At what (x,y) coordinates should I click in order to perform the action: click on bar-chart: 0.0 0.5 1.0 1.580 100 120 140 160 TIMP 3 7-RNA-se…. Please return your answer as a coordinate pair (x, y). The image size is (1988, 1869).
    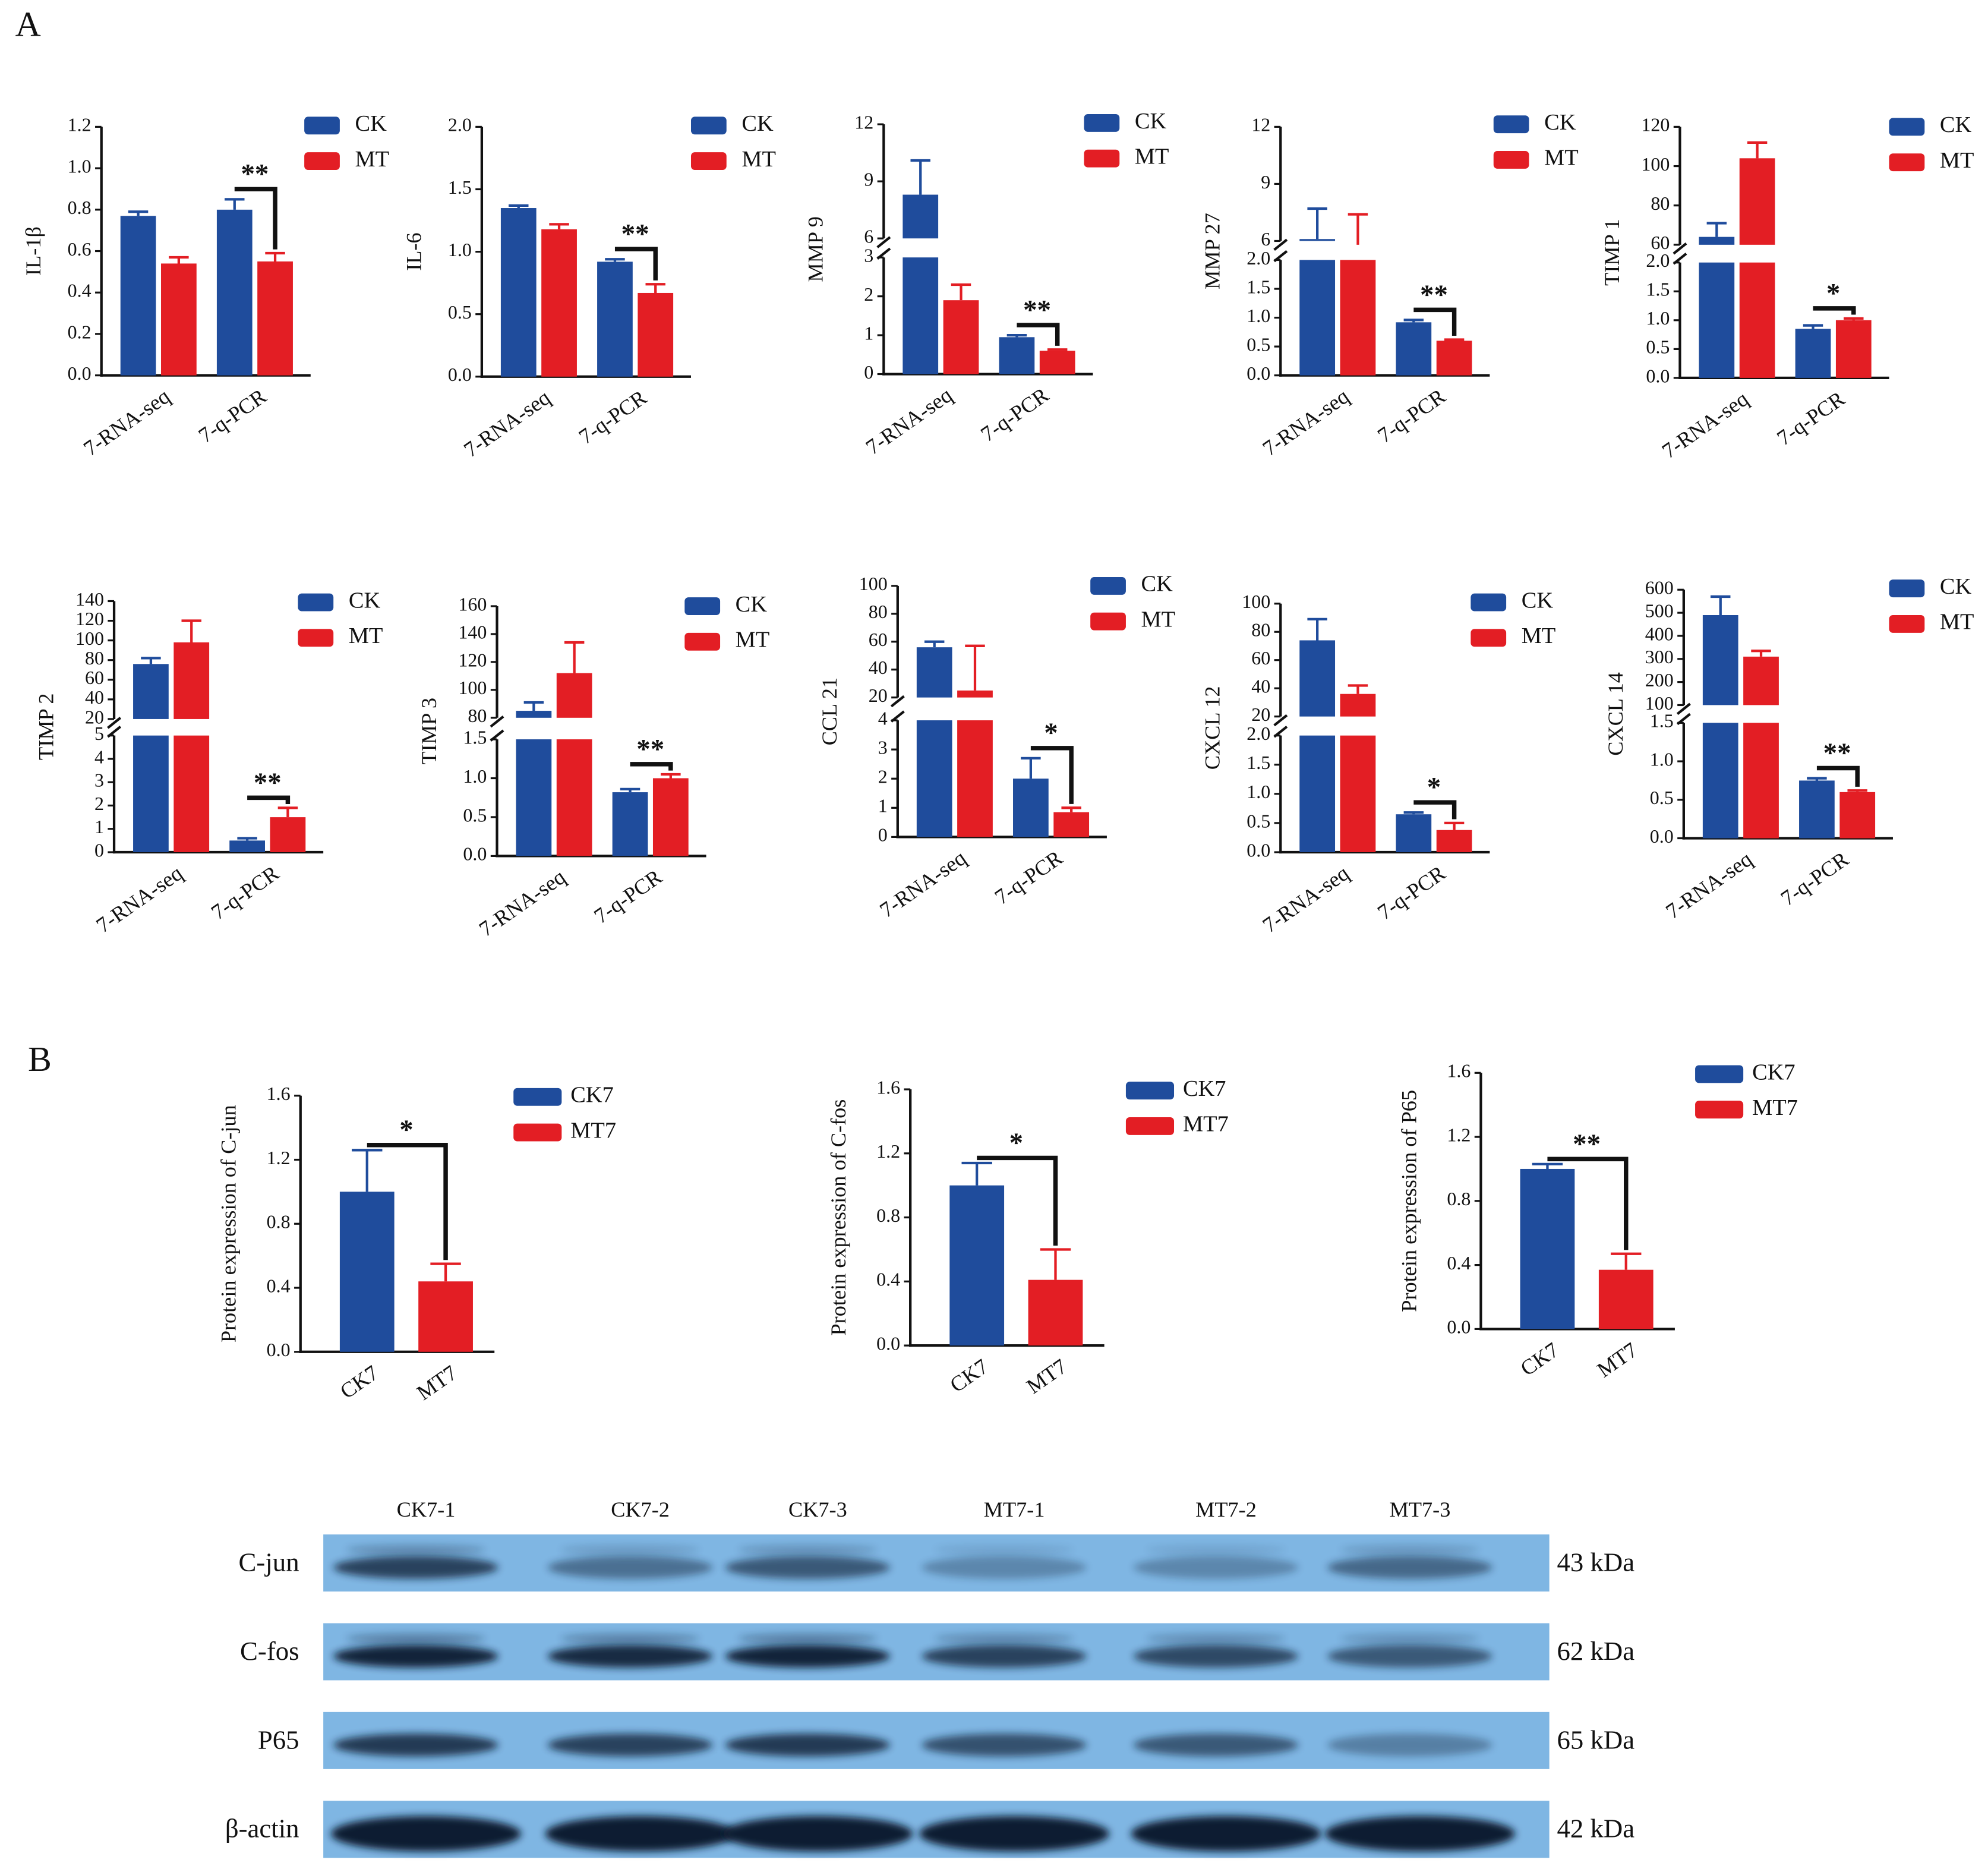
    Looking at the image, I should click on (593, 766).